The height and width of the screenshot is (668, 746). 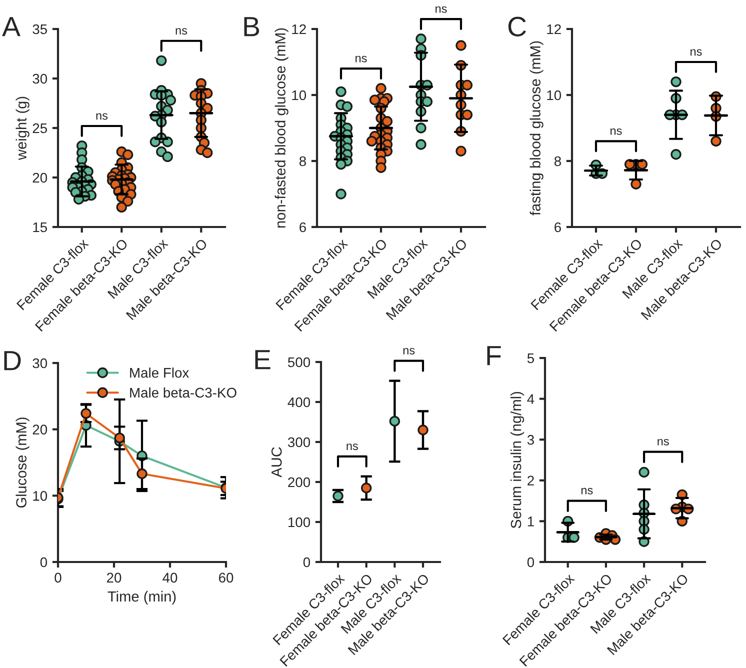 I want to click on x-tick-label: 40, so click(x=170, y=577).